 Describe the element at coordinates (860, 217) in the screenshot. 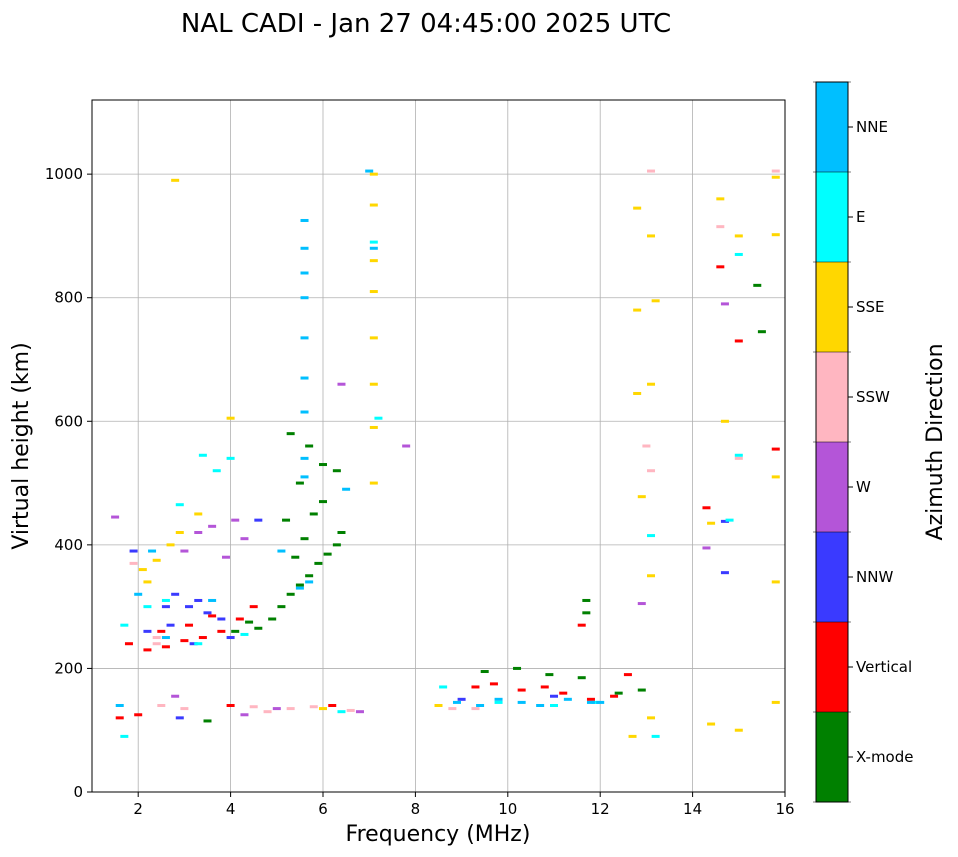

I see `colorbar-label: E` at that location.